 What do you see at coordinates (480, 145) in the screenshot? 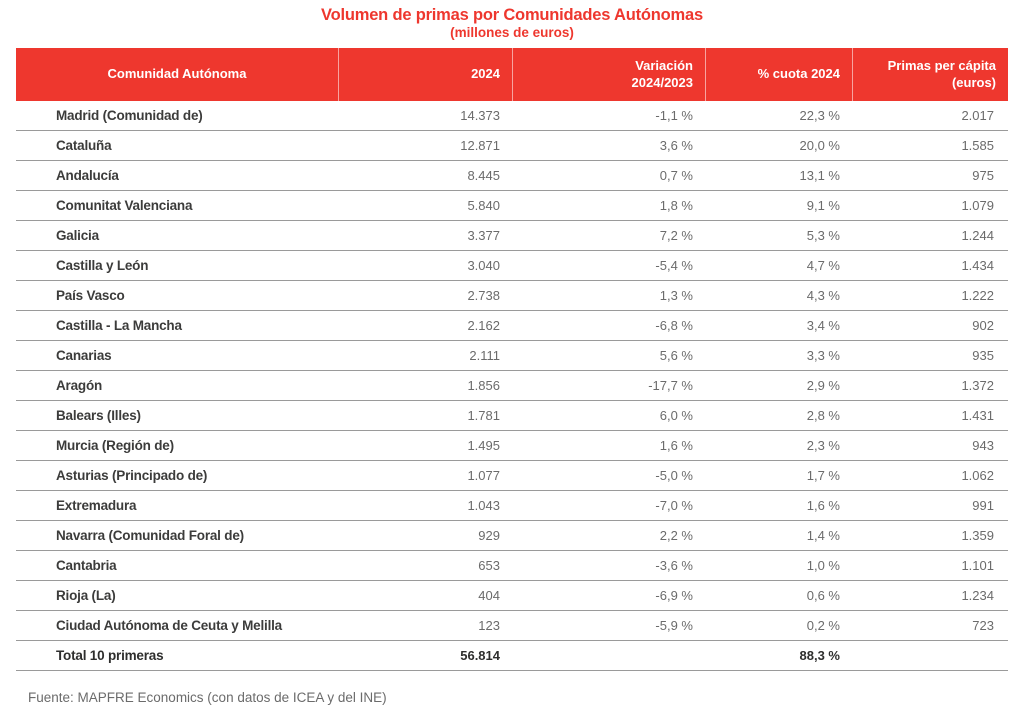
I see `premiums-2024-cell: 12.871` at bounding box center [480, 145].